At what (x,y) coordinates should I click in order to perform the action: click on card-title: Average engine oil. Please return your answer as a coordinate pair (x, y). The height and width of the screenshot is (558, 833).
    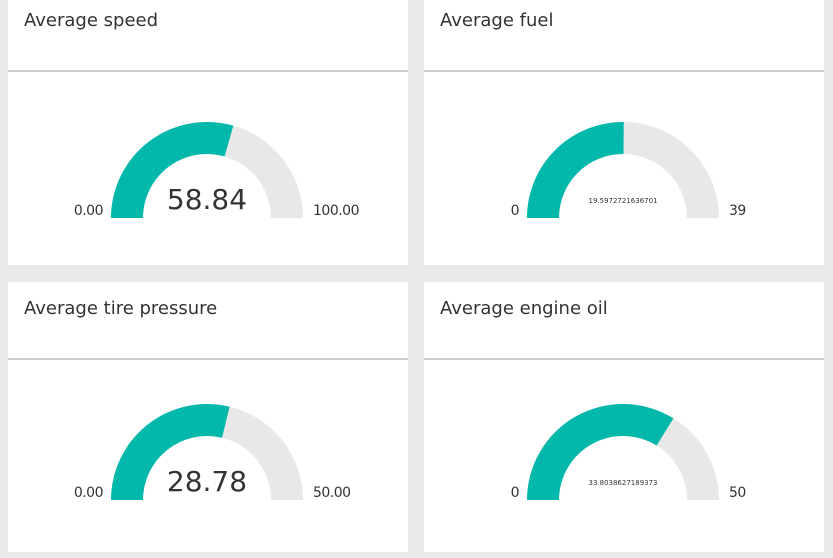
    Looking at the image, I should click on (524, 308).